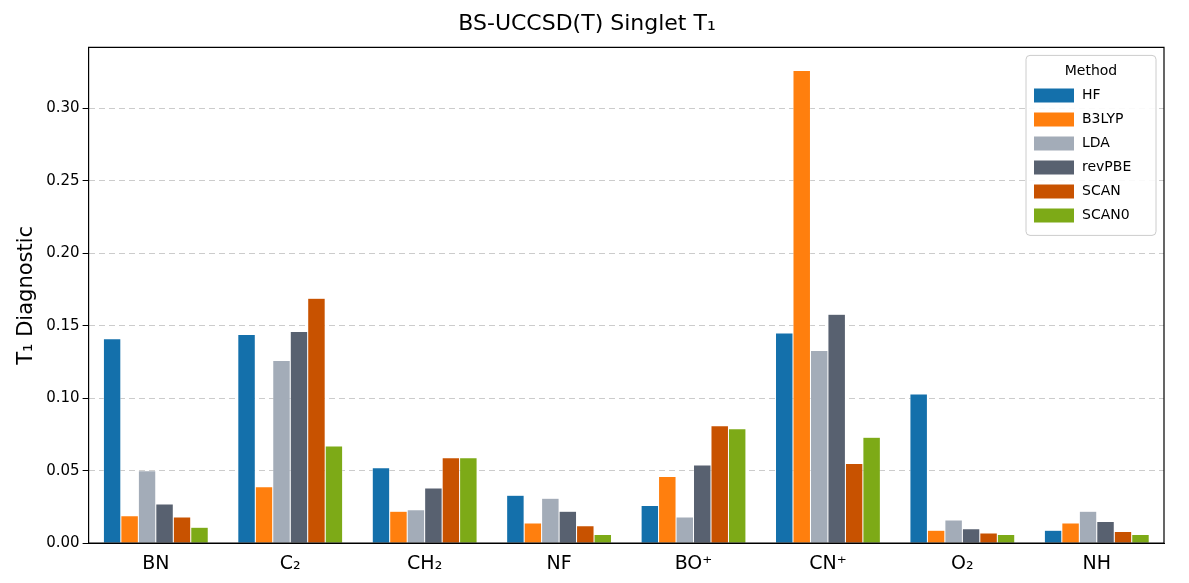 This screenshot has width=1189, height=583. Describe the element at coordinates (63, 397) in the screenshot. I see `y-tick-label: 0.10` at that location.